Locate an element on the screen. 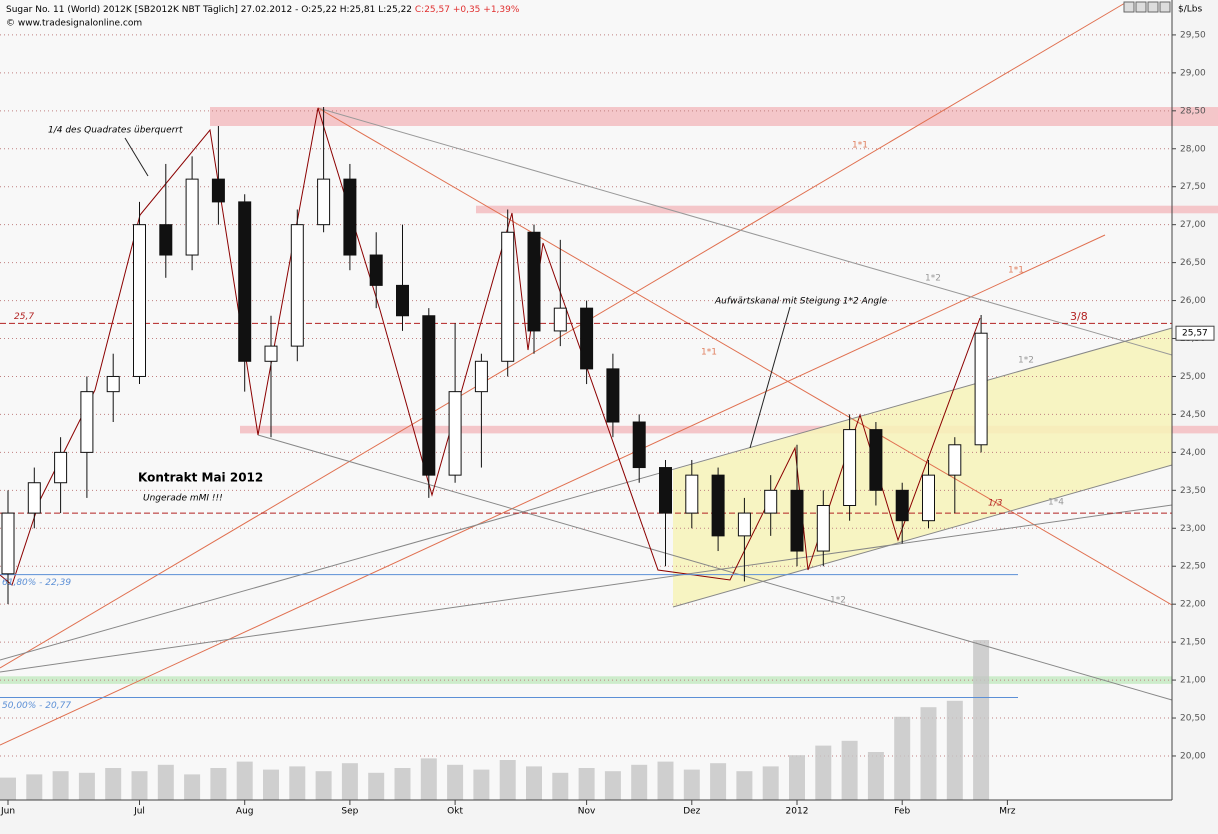 The width and height of the screenshot is (1218, 834). y-tick-label: 28,00 is located at coordinates (1193, 149).